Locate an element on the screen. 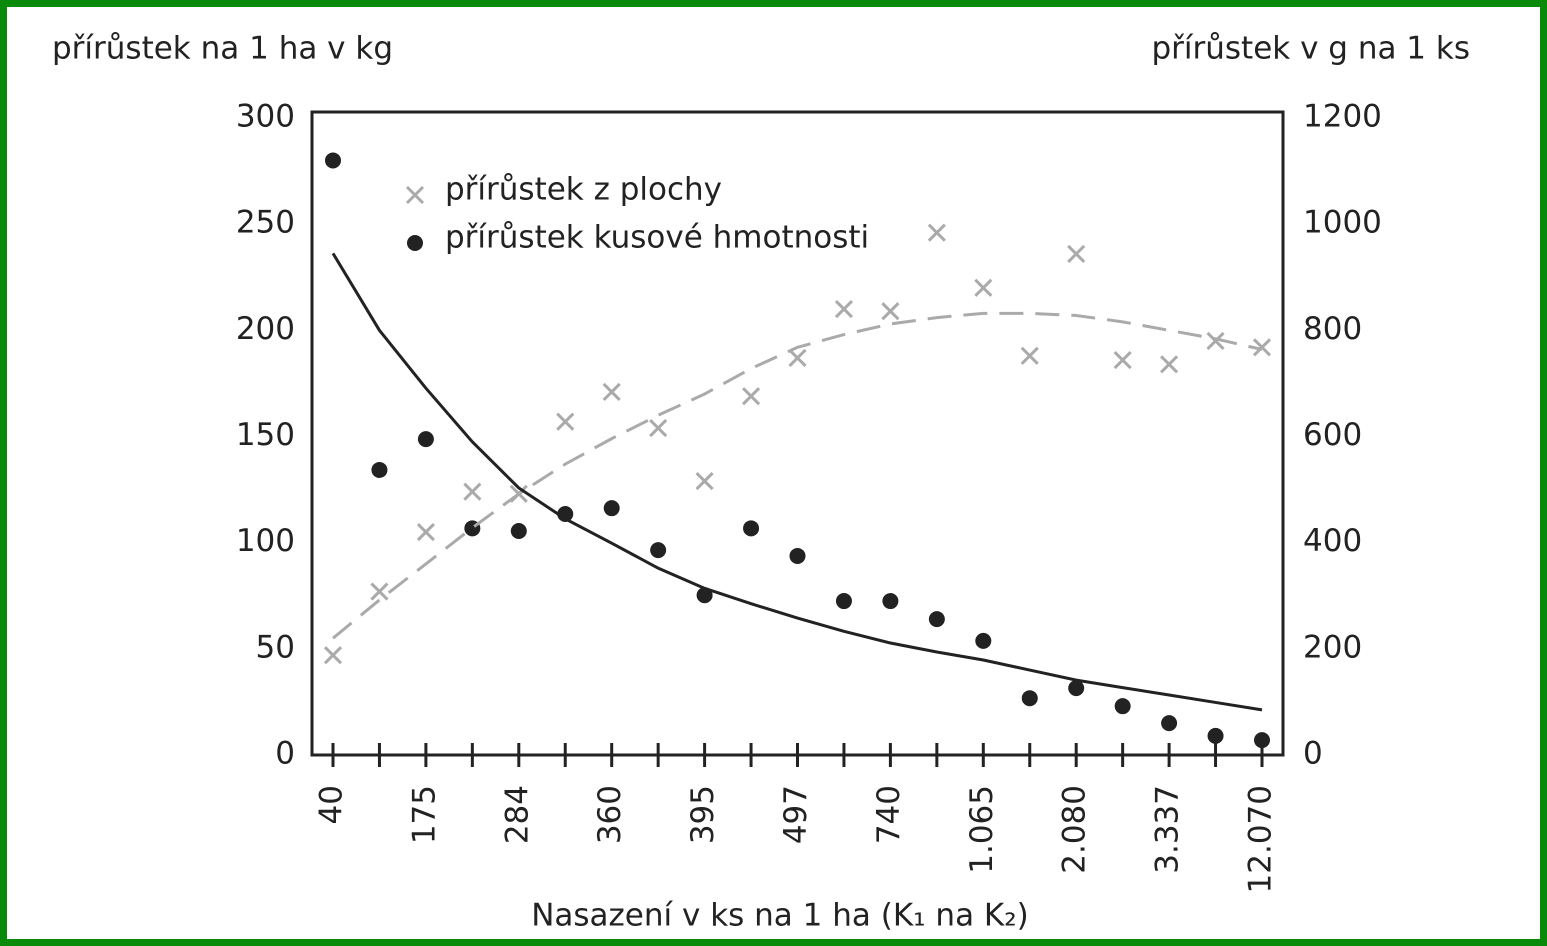  y2-tick-label: 600 is located at coordinates (1332, 435).